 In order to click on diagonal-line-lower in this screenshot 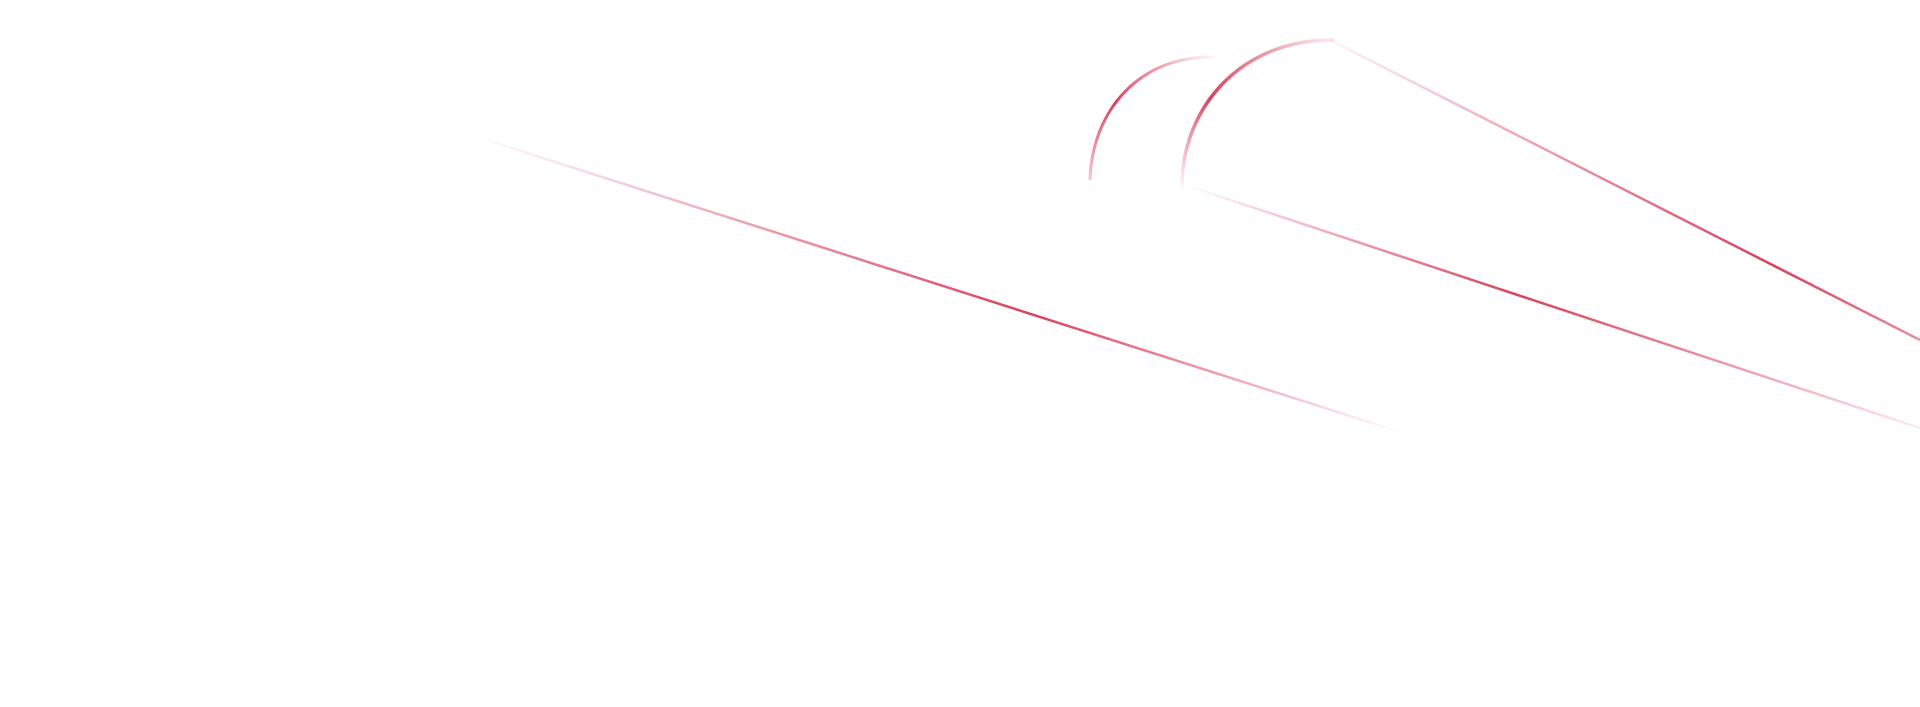, I will do `click(1552, 306)`.